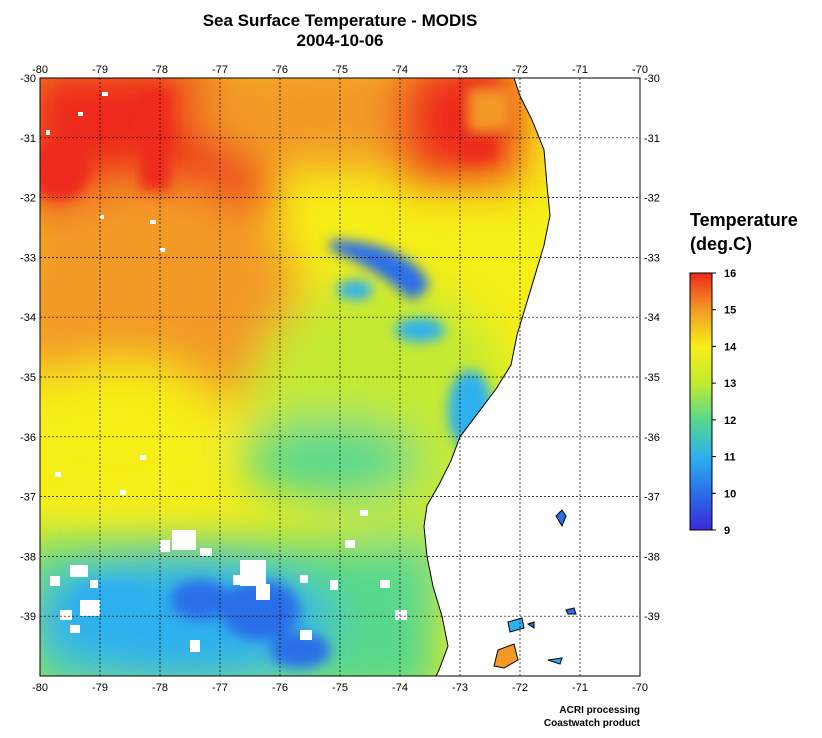 The height and width of the screenshot is (738, 822). Describe the element at coordinates (340, 40) in the screenshot. I see `map-date: 2004-10-06` at that location.